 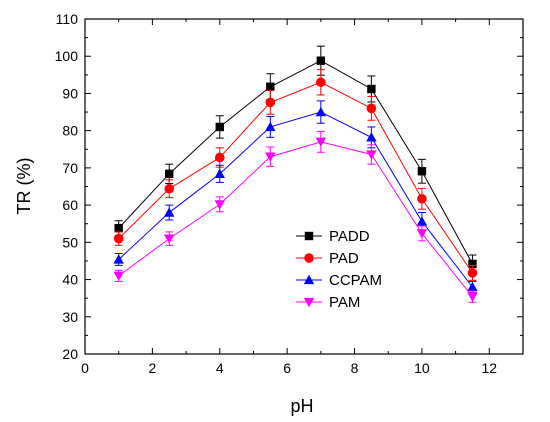 I want to click on y-tick-label: 110, so click(x=67, y=19).